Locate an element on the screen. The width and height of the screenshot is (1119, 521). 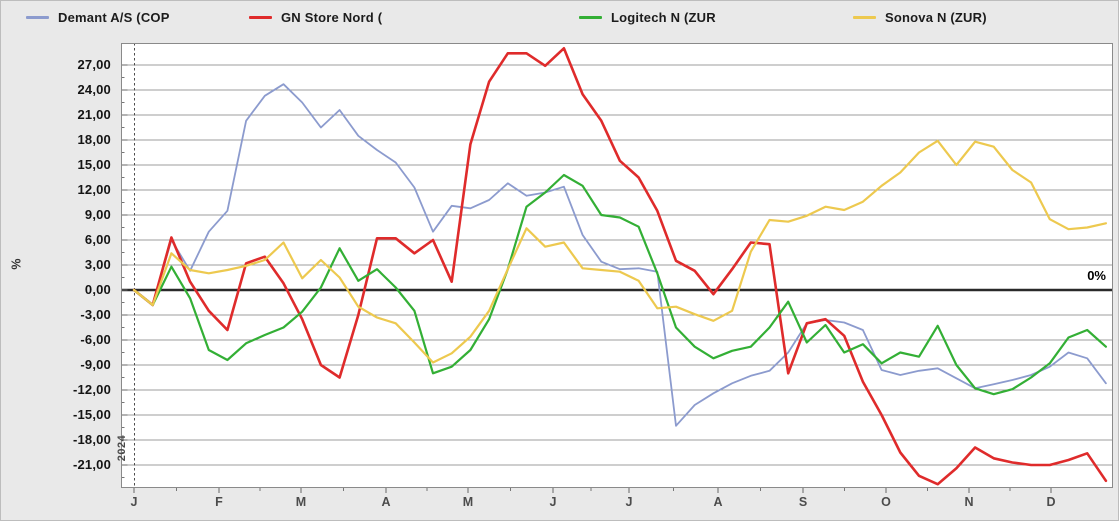
x-tick-label-month: D is located at coordinates (1051, 502).